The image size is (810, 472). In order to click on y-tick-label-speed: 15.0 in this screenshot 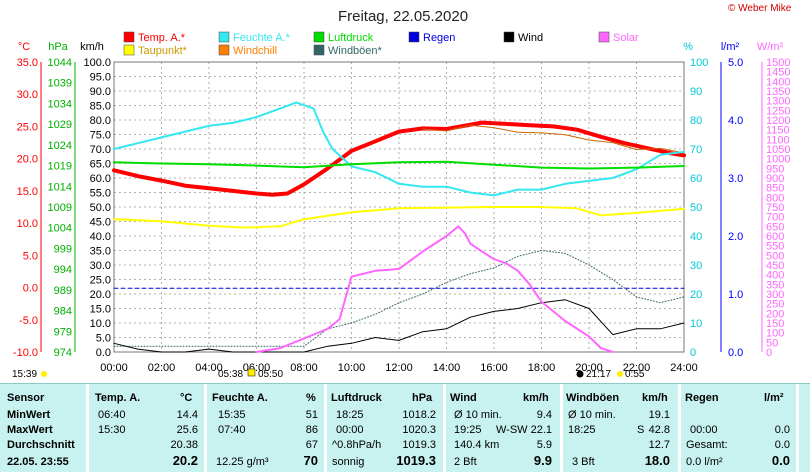, I will do `click(100, 310)`.